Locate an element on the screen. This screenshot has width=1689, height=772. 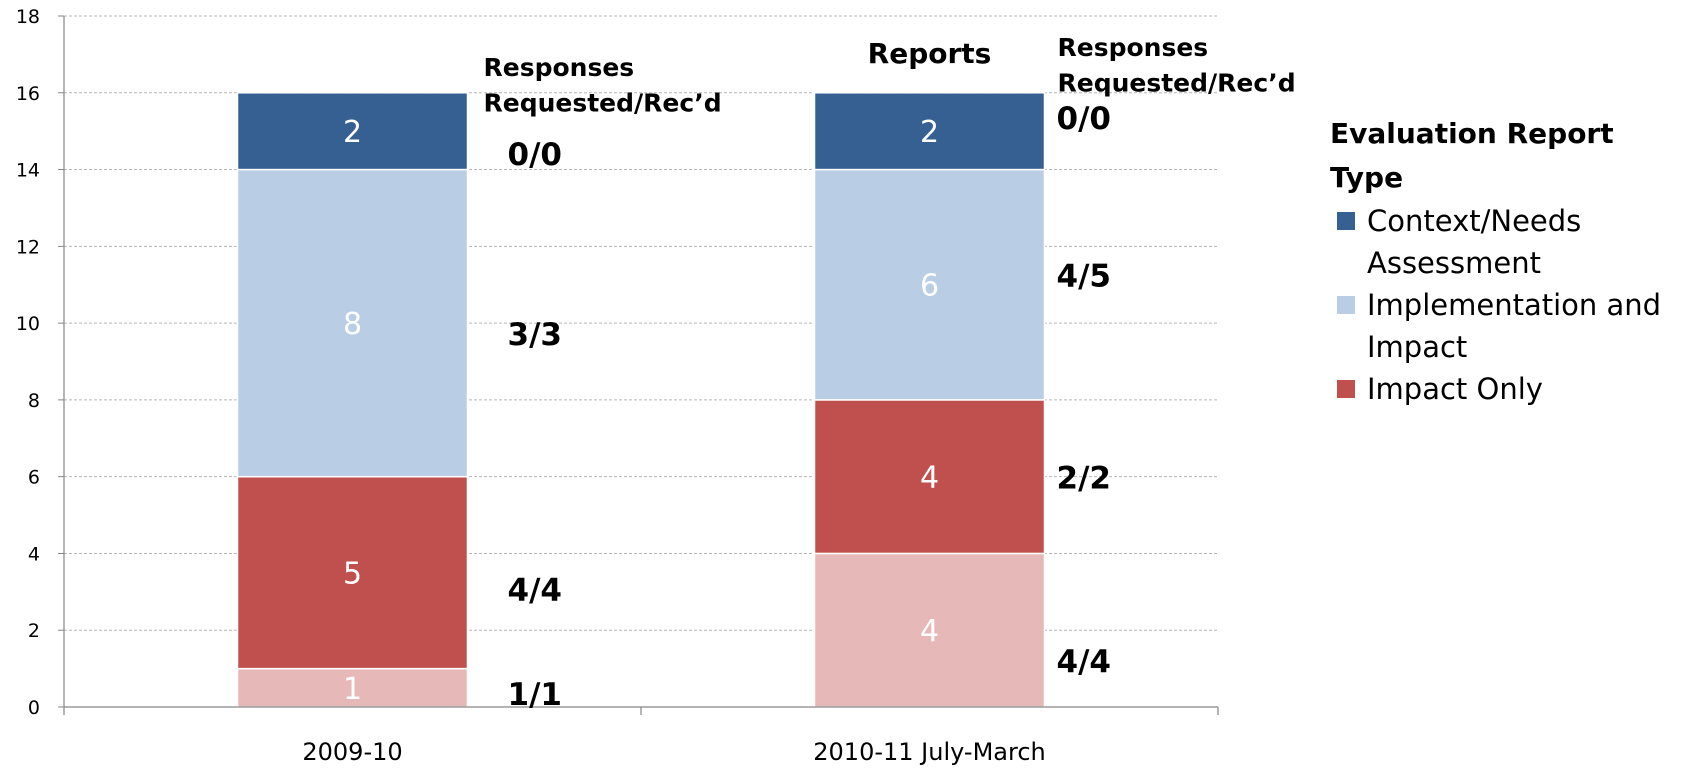
x-tick-label: 2010-11 July-March is located at coordinates (929, 752).